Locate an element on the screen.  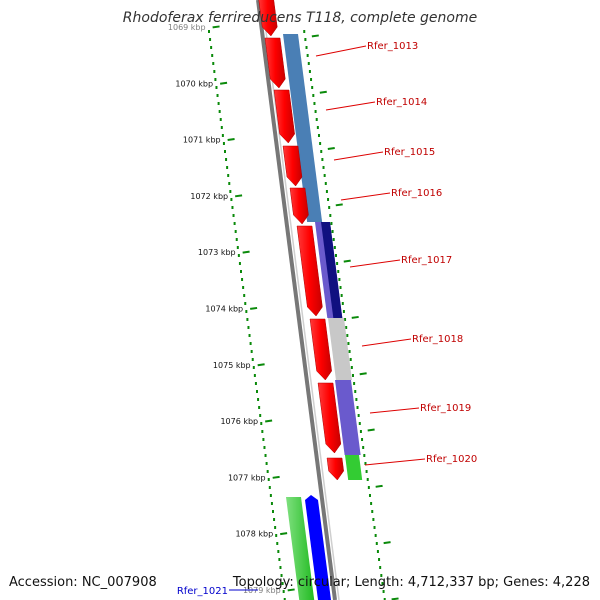
blast-hit-layer is located at coordinates (323, 257).